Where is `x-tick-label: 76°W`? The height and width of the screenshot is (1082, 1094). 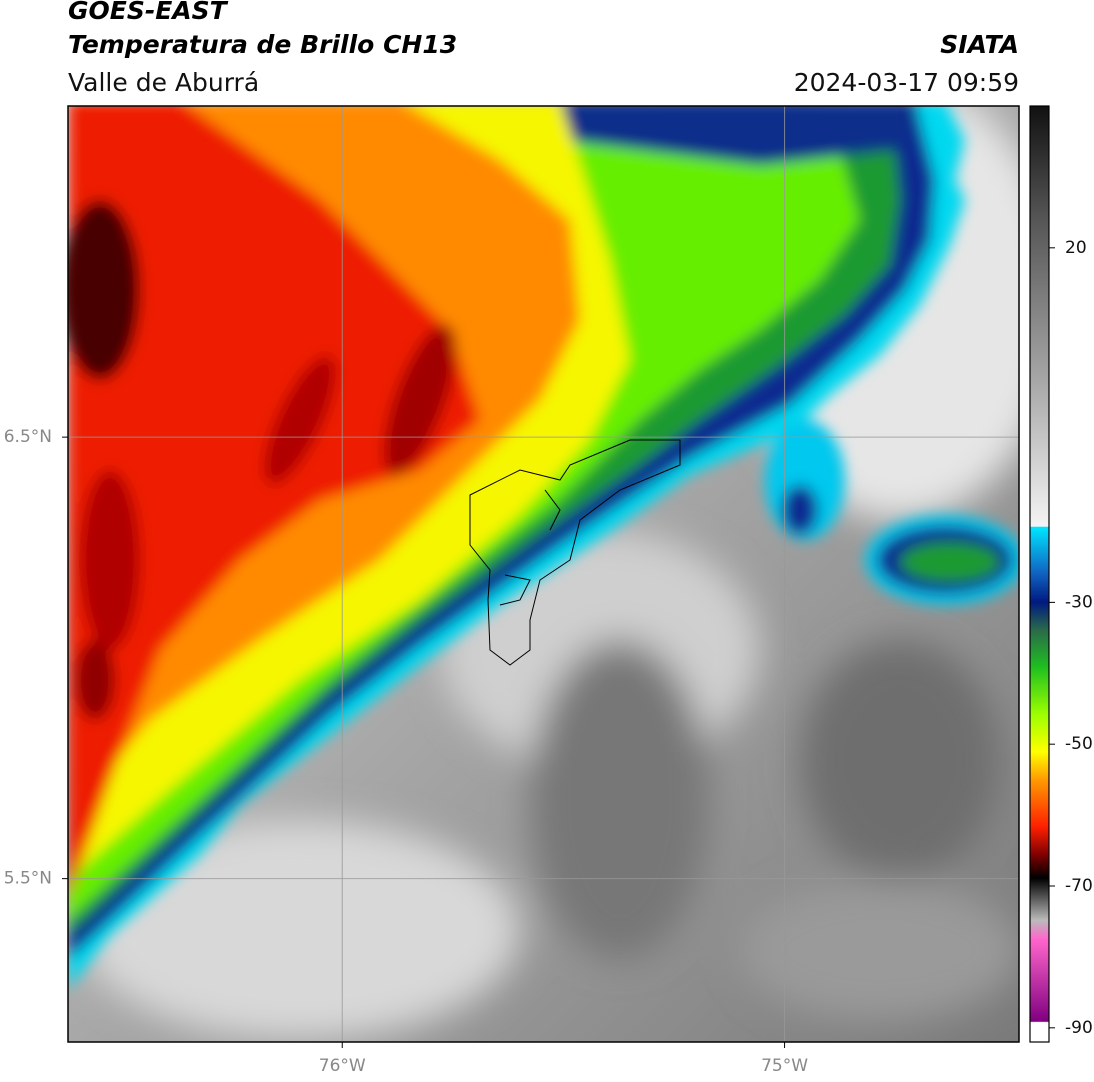
x-tick-label: 76°W is located at coordinates (342, 1066).